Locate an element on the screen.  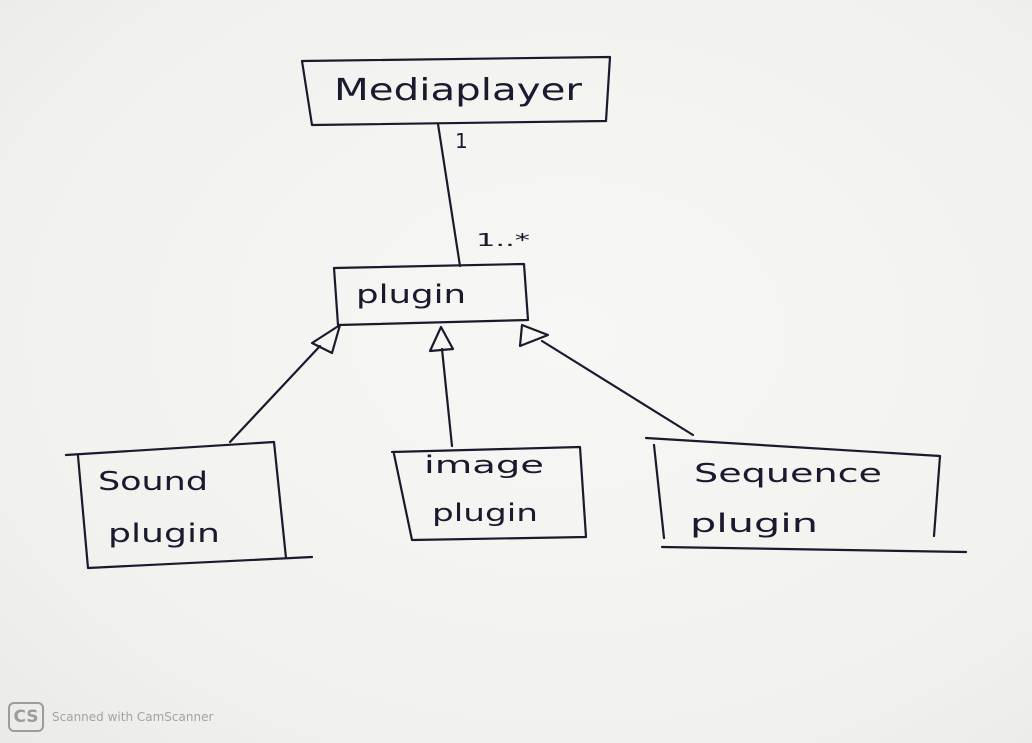
camscanner-watermark: CS Scanned with CamScanner is located at coordinates (110, 717).